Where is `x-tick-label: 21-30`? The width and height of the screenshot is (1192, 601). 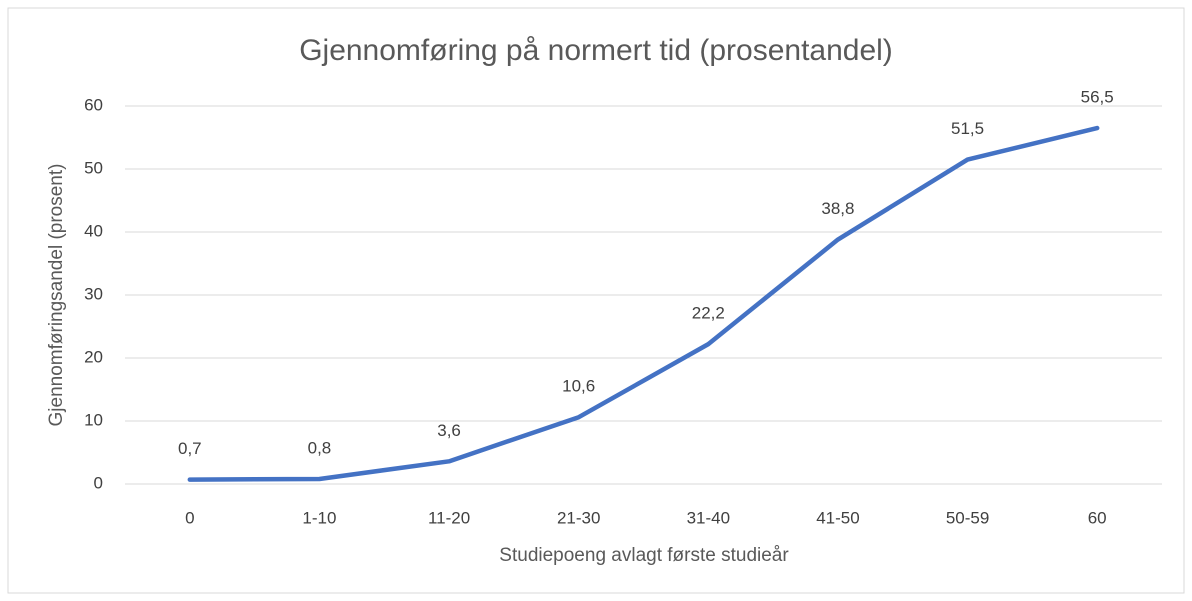
x-tick-label: 21-30 is located at coordinates (578, 517).